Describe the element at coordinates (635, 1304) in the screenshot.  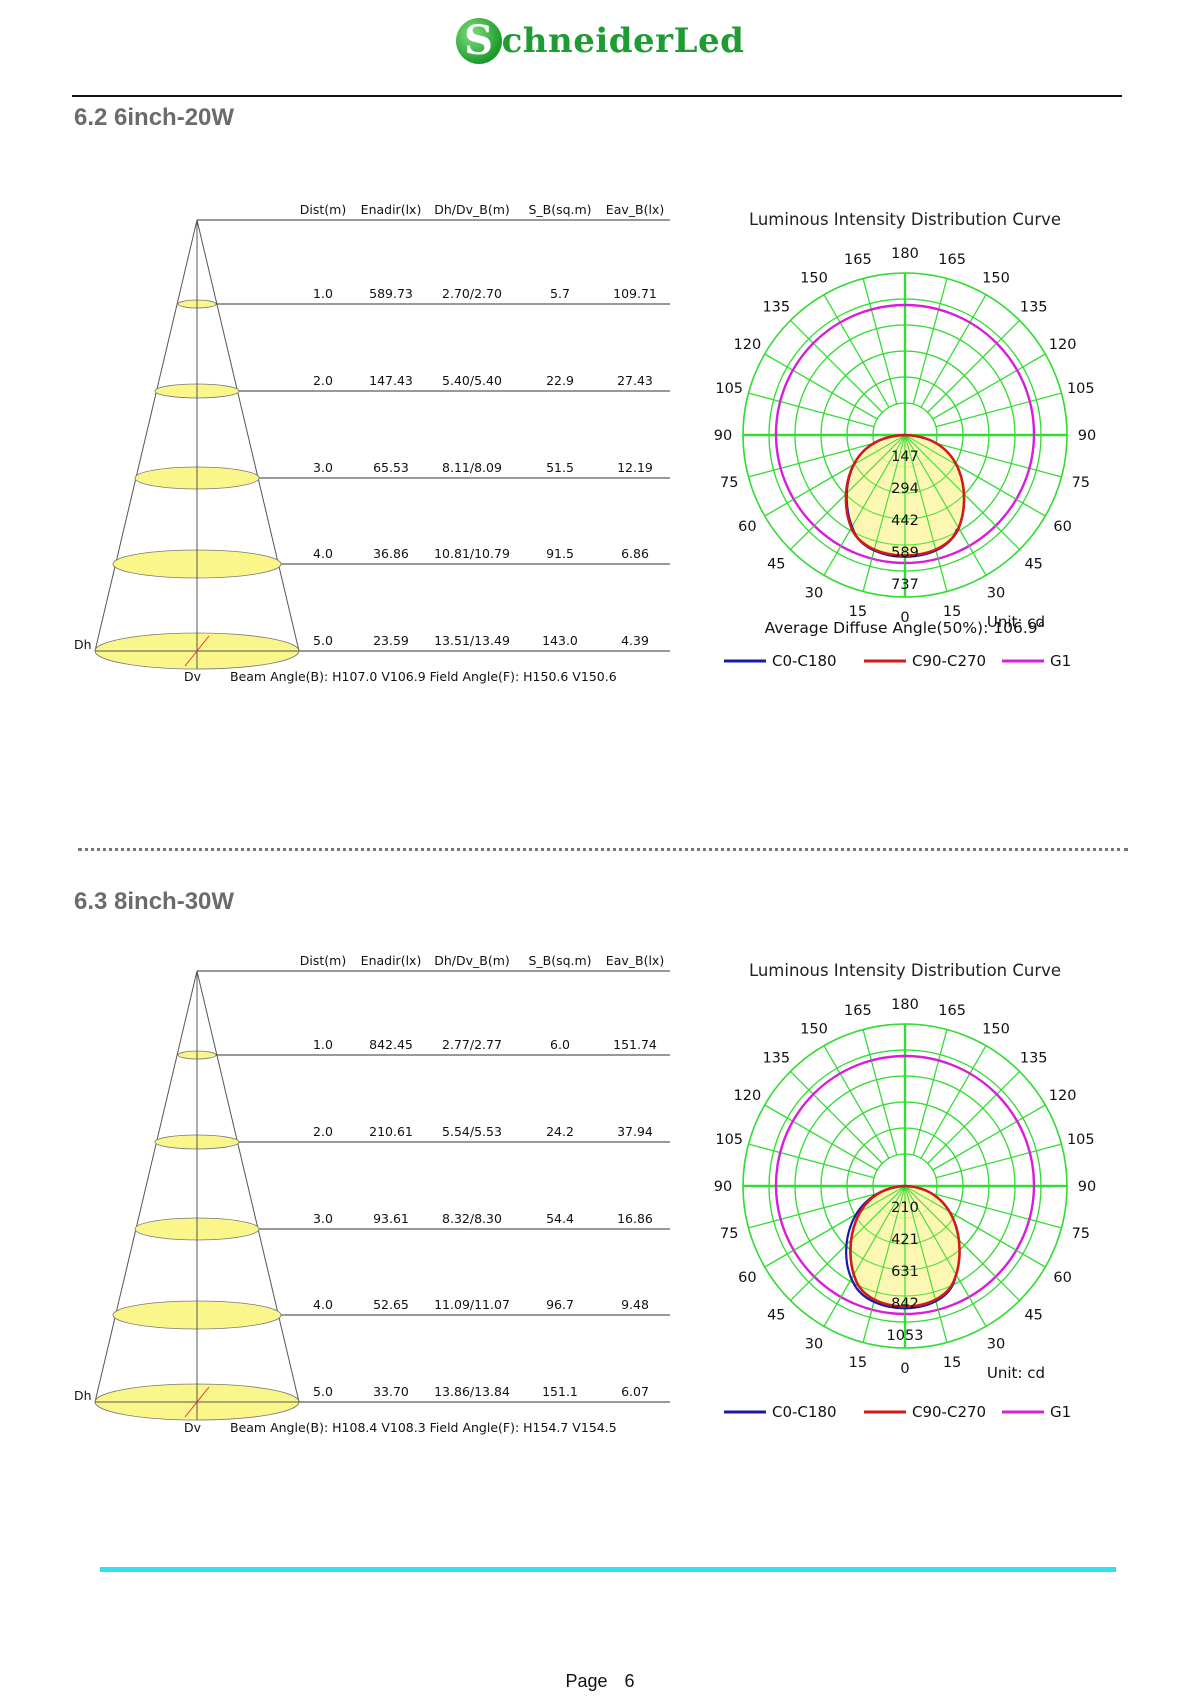
I see `table-cell: 9.48` at that location.